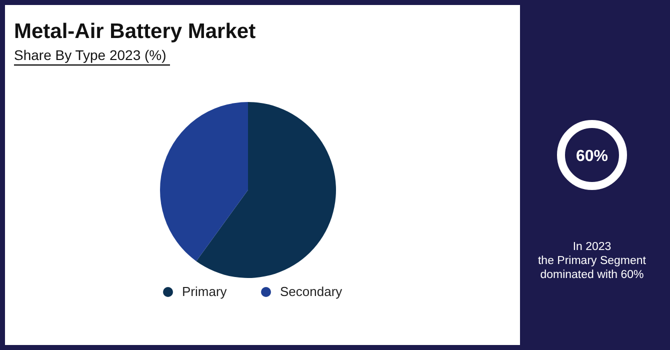 This screenshot has width=670, height=350. Describe the element at coordinates (592, 261) in the screenshot. I see `text: In 2023 the Primary Segment dominated with 60%` at that location.